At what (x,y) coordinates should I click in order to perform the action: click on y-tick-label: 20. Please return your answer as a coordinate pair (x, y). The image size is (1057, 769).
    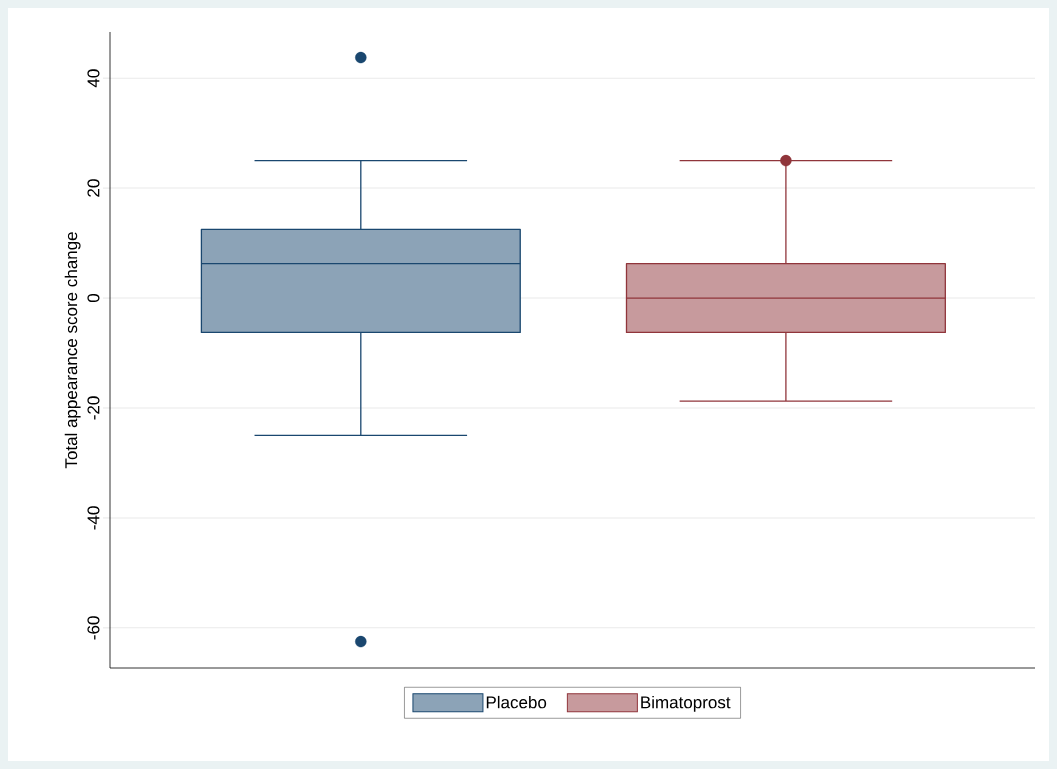
    Looking at the image, I should click on (93, 188).